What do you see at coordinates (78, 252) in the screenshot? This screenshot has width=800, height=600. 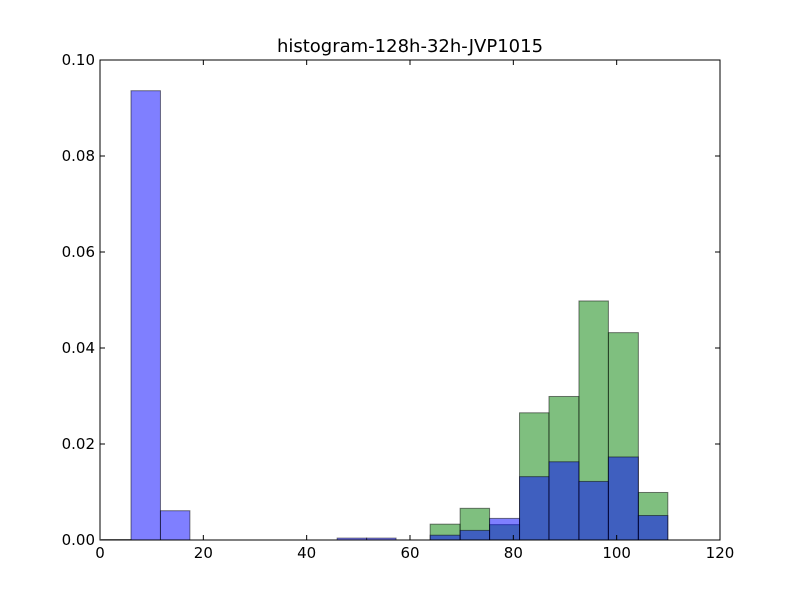 I see `y-tick-label-3: 0.06` at bounding box center [78, 252].